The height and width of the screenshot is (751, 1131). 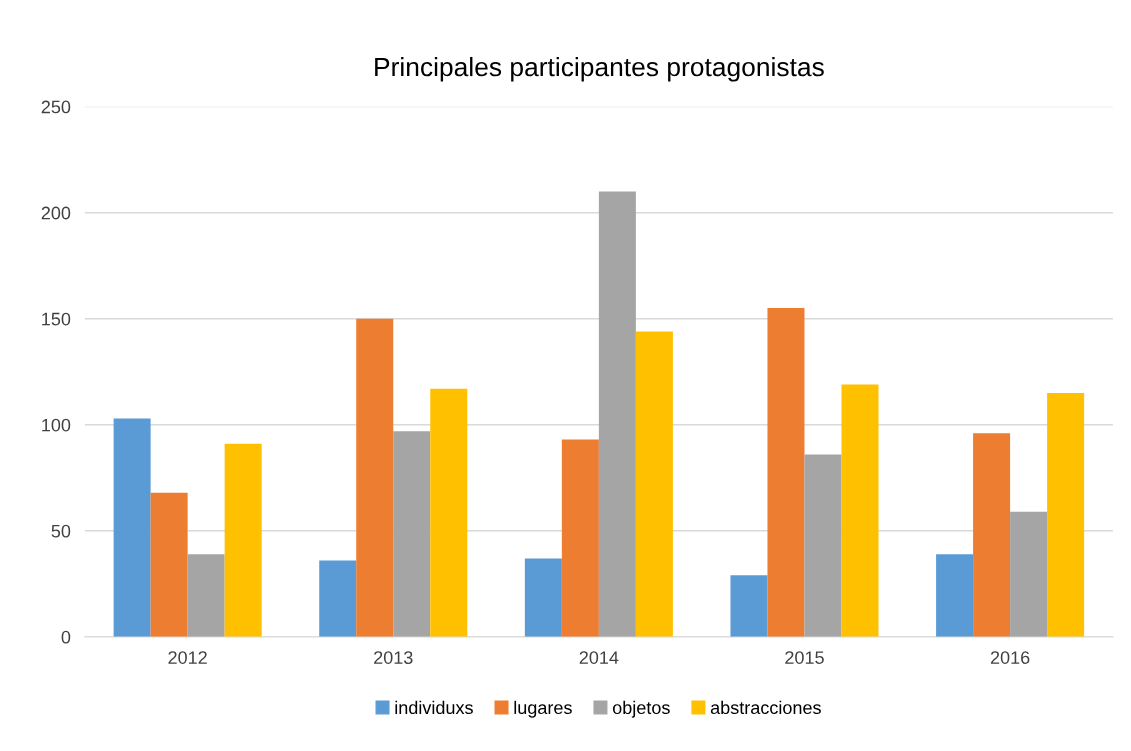 I want to click on x-tick-label: 2016, so click(x=1010, y=657).